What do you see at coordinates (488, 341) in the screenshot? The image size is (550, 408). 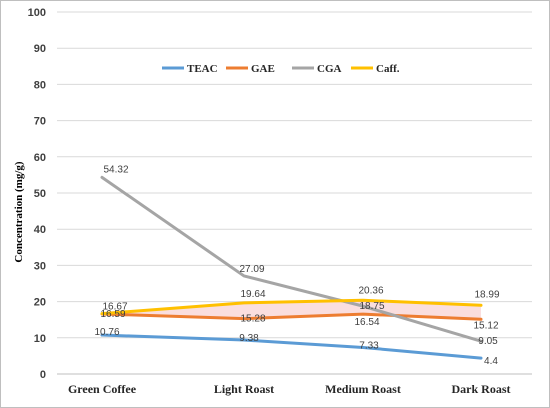 I see `data-label: 9.05` at bounding box center [488, 341].